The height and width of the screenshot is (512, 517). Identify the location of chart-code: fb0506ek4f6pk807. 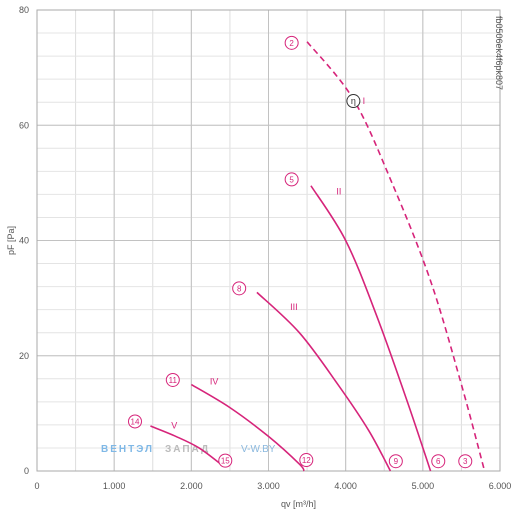
(499, 53).